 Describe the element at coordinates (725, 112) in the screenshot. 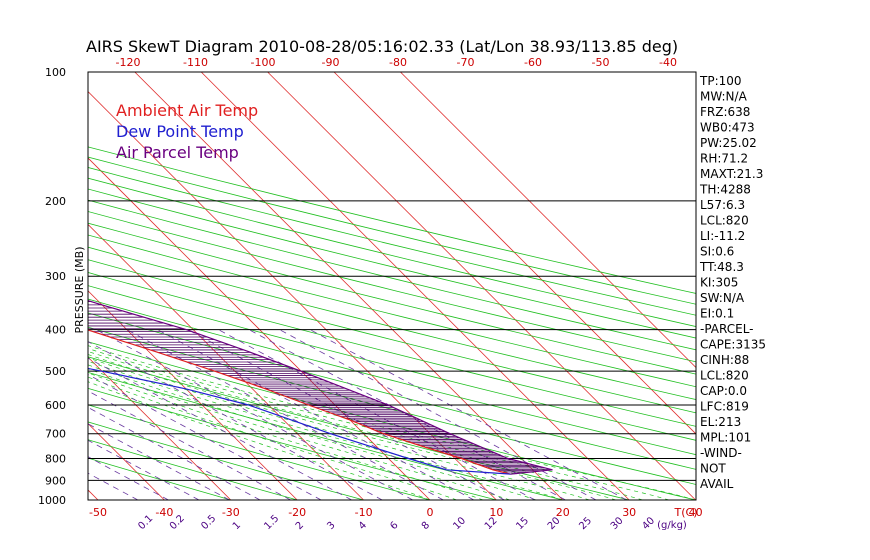

I see `index-value: FRZ:638` at that location.